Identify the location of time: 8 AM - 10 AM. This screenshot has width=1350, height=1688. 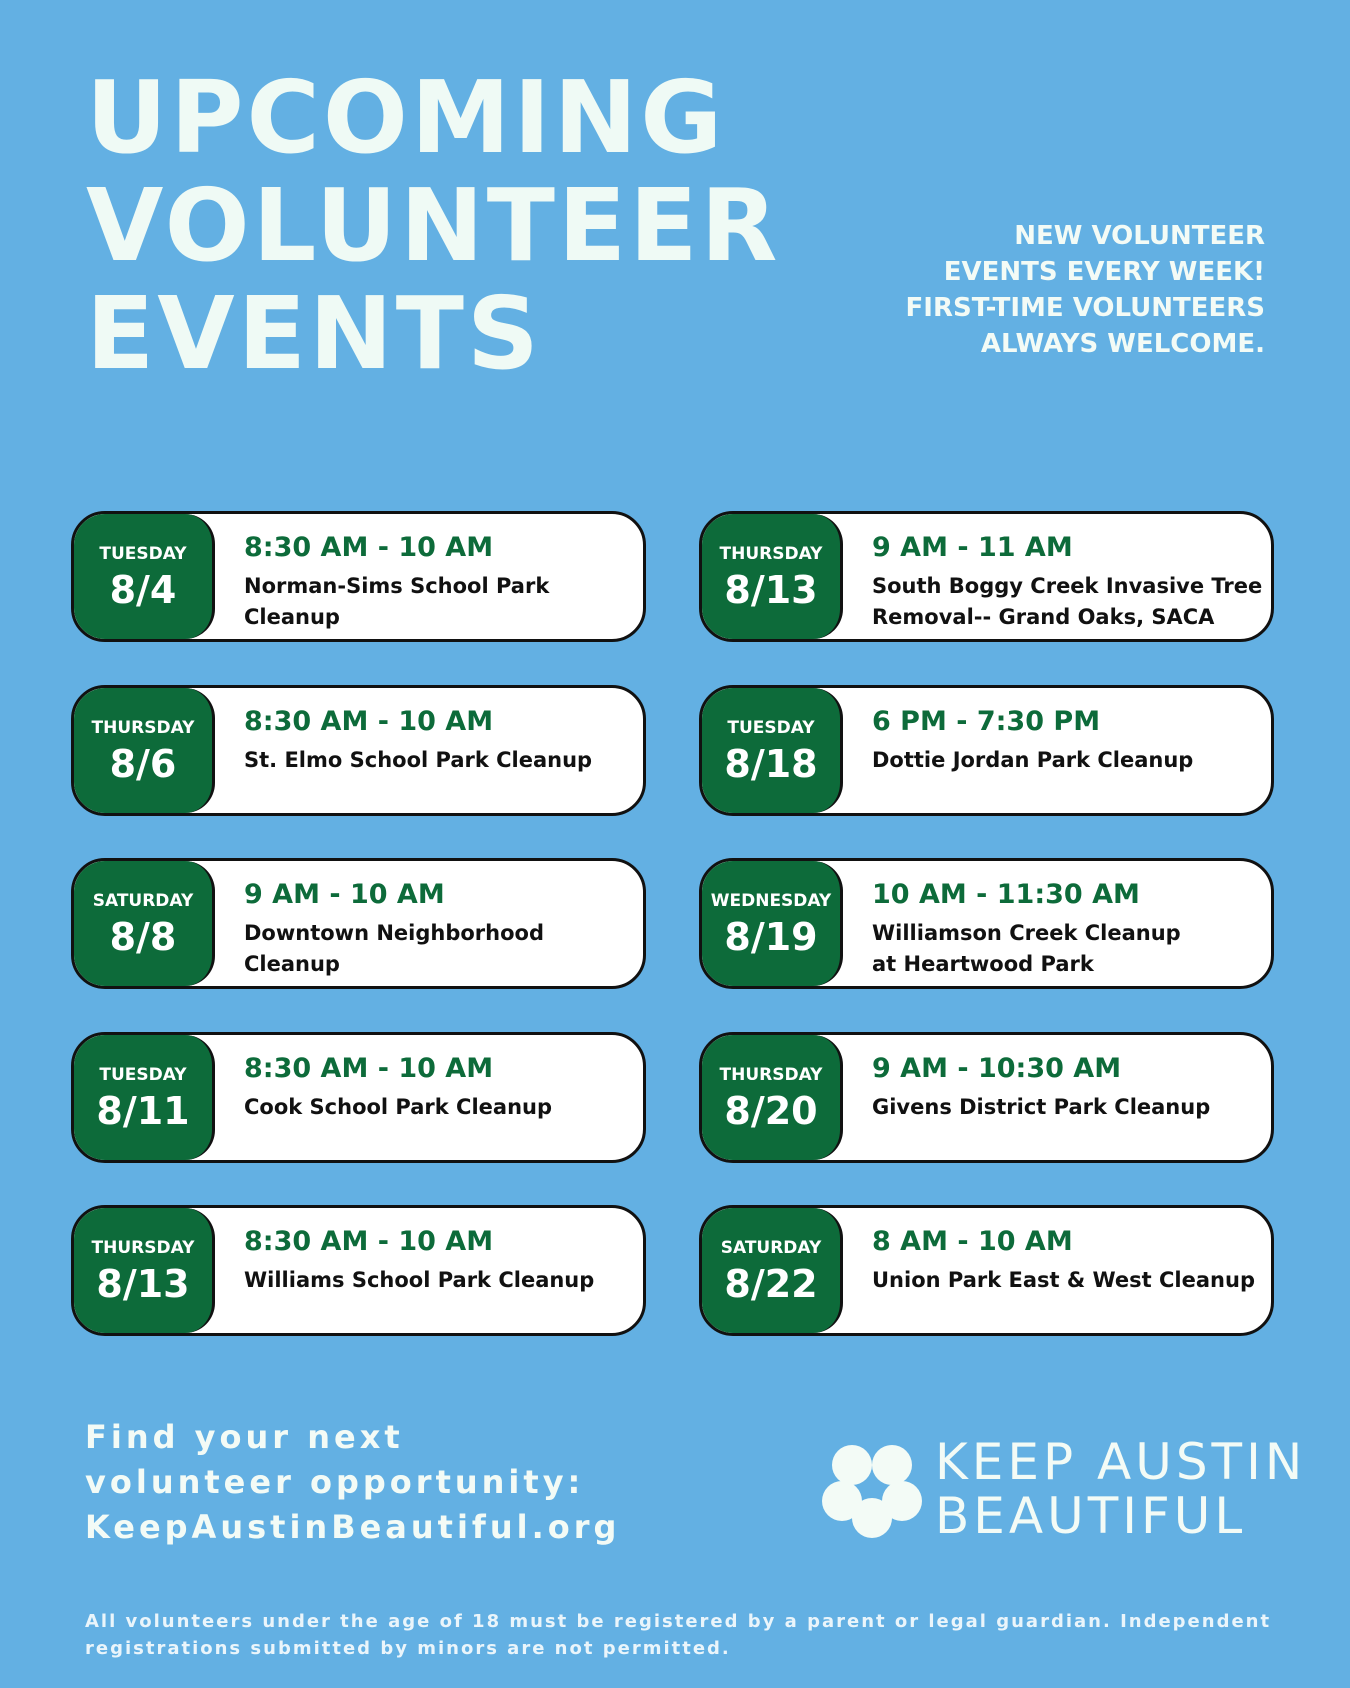
(972, 1241).